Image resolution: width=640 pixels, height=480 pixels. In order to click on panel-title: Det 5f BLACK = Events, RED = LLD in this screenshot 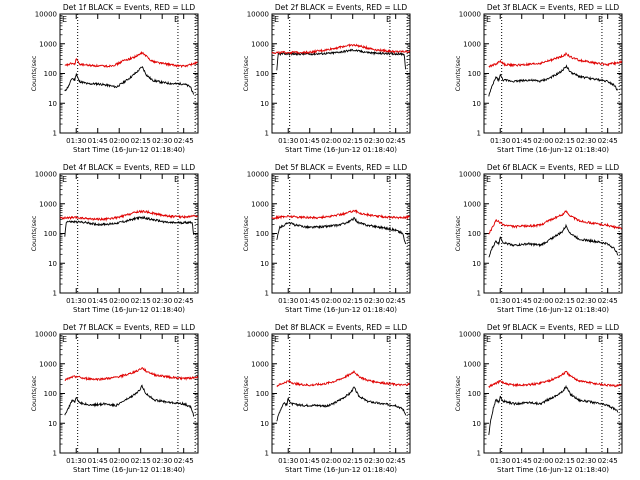, I will do `click(341, 167)`.